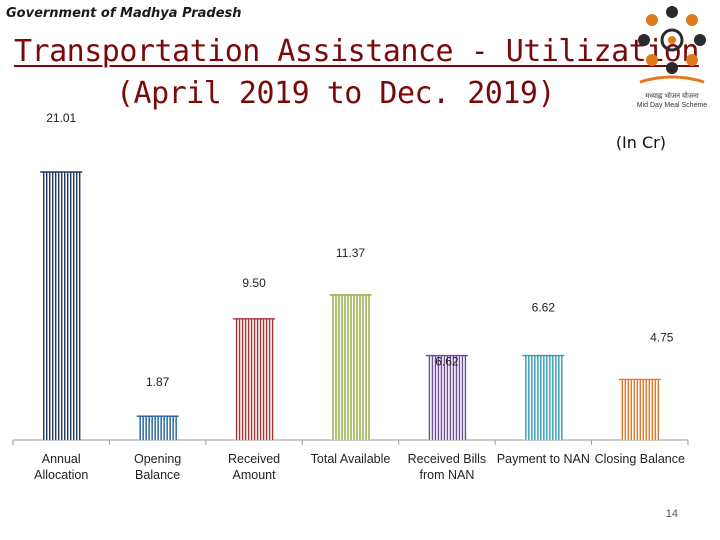 This screenshot has width=720, height=540. What do you see at coordinates (672, 40) in the screenshot?
I see `logo-ring-icon` at bounding box center [672, 40].